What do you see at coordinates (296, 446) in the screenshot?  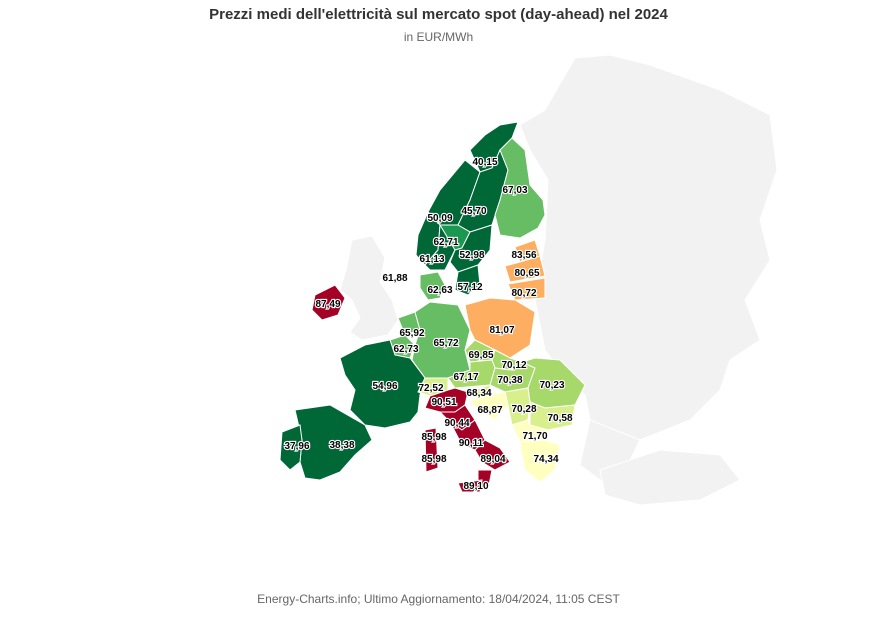 I see `label-pt: 37,96` at bounding box center [296, 446].